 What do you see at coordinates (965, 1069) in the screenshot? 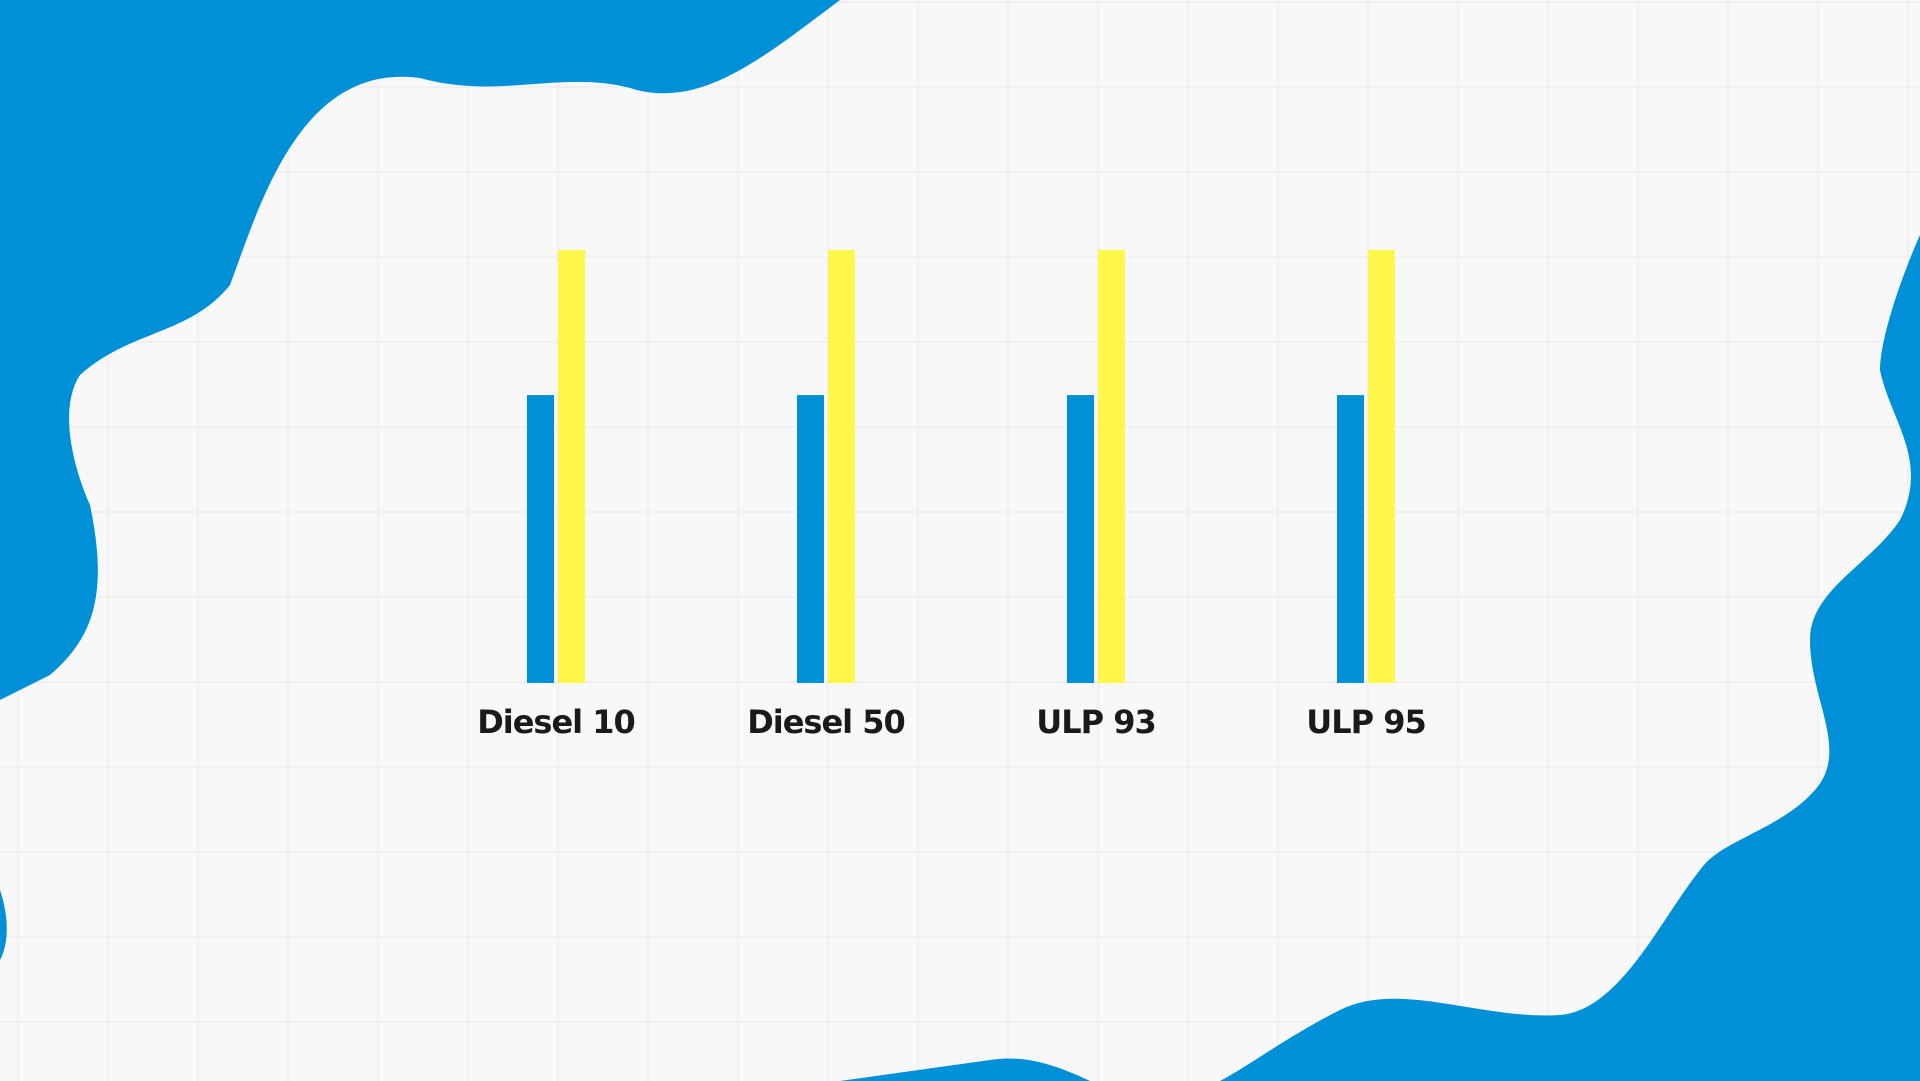
I see `bottom-center-wave-blob` at bounding box center [965, 1069].